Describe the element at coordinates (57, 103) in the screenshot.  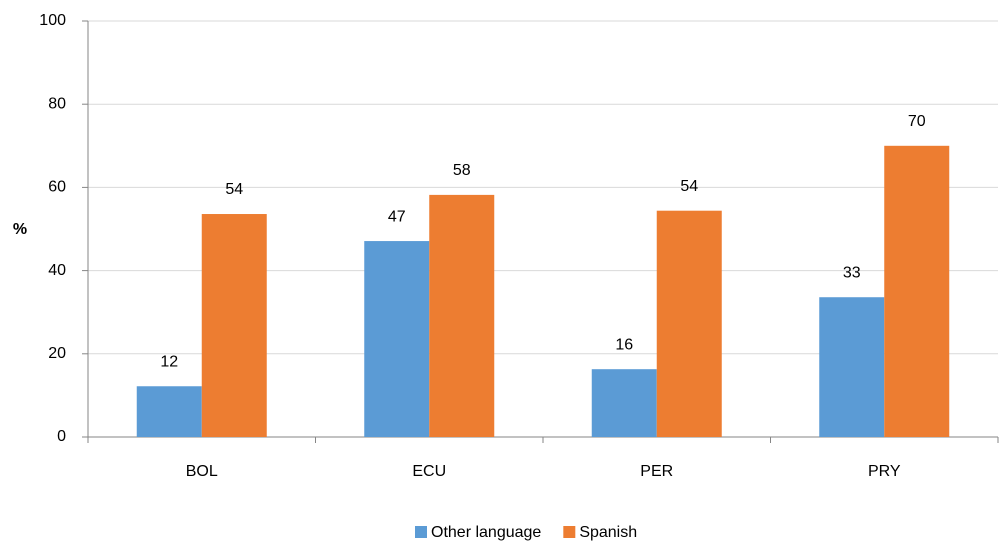
I see `y-tick-label: 80` at that location.